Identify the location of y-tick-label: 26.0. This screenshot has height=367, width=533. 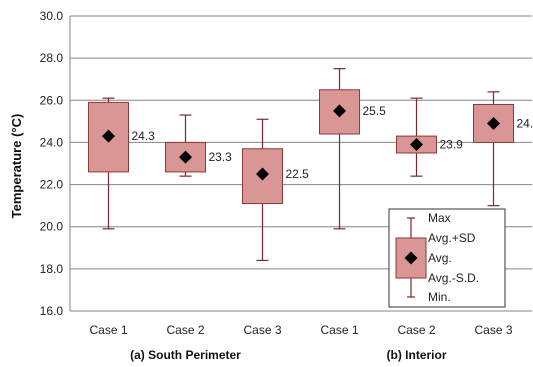
(52, 100).